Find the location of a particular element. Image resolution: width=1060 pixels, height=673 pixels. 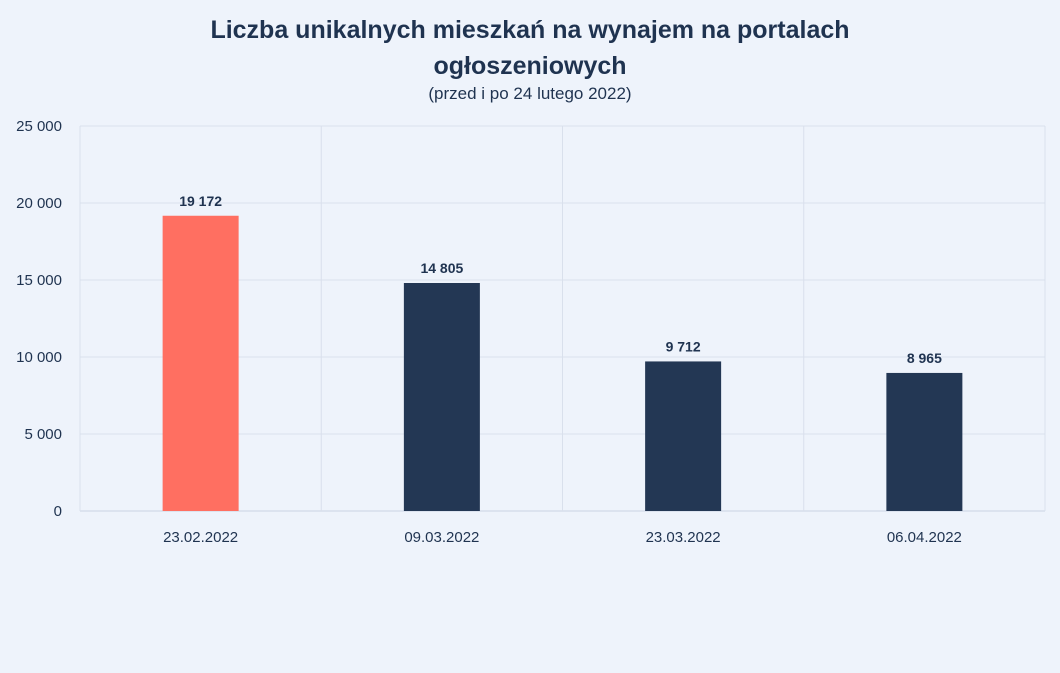

x-tick-label: 06.04.2022 is located at coordinates (924, 537).